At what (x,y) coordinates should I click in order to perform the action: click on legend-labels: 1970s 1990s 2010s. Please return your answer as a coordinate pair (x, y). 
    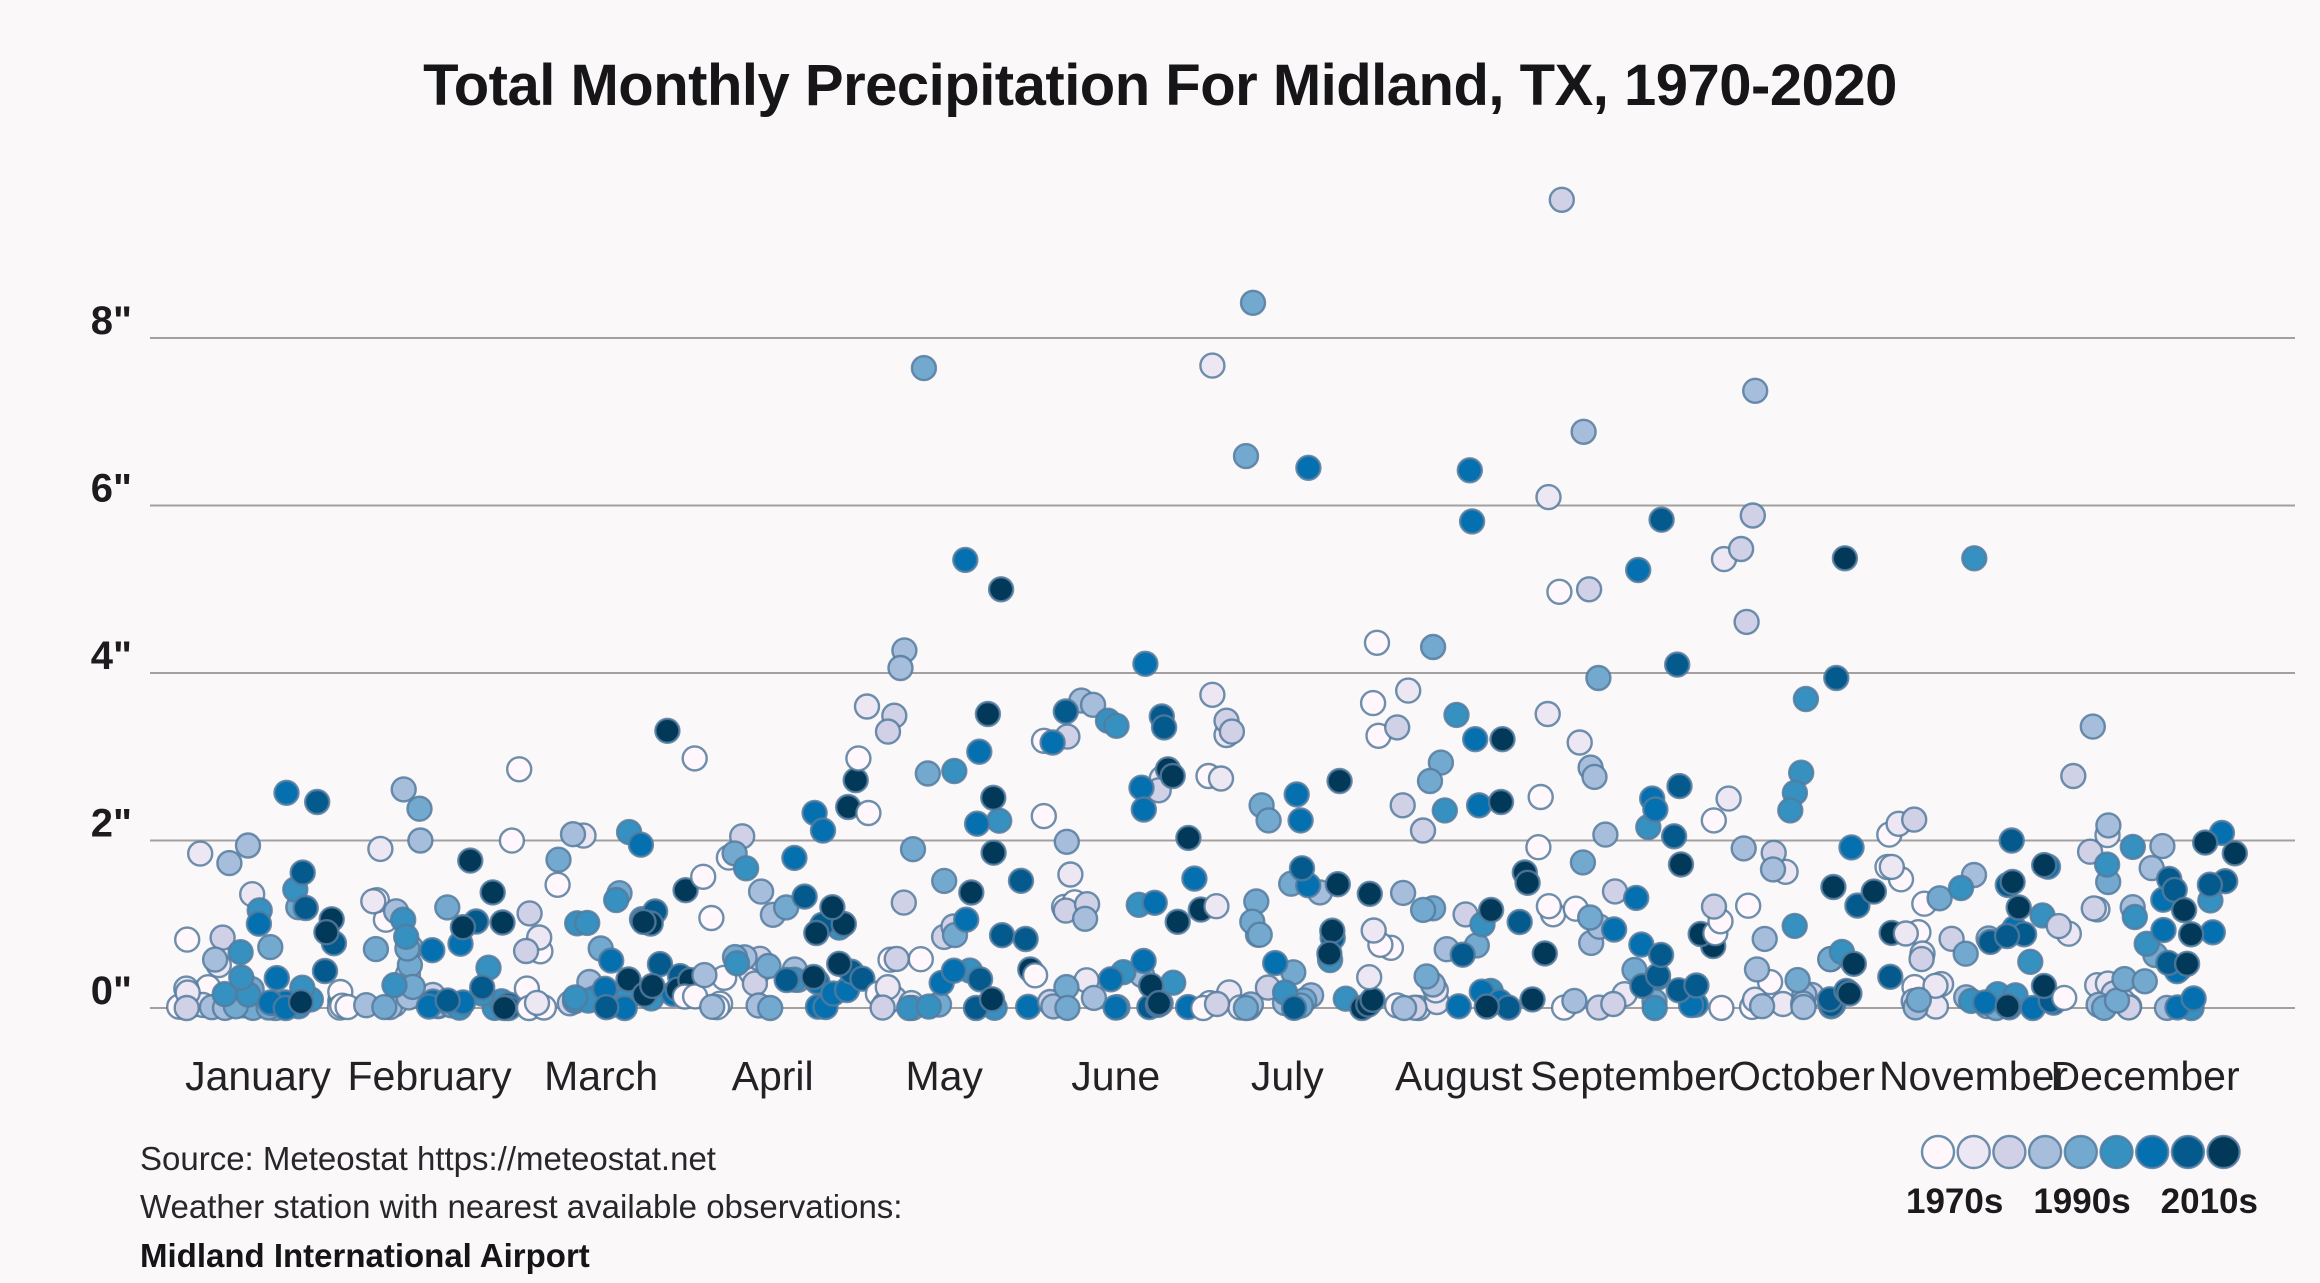
    Looking at the image, I should click on (2082, 1202).